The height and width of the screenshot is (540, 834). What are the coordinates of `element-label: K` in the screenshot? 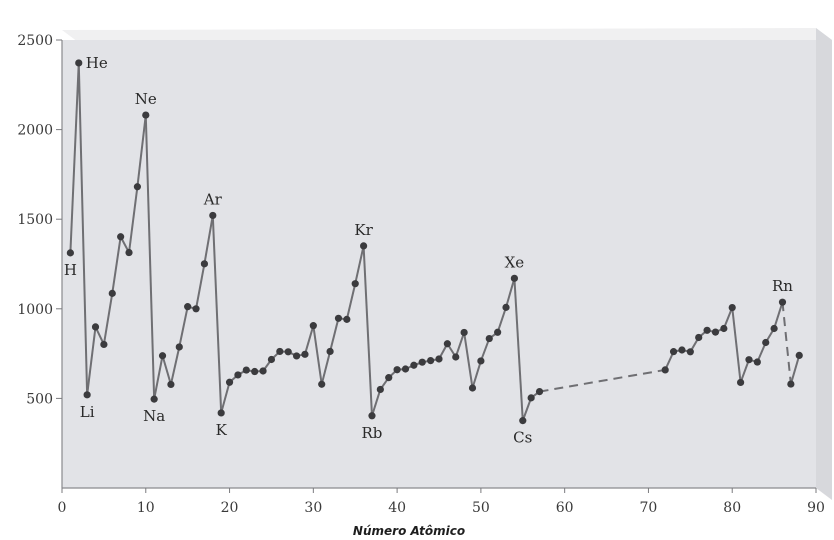 It's located at (222, 430).